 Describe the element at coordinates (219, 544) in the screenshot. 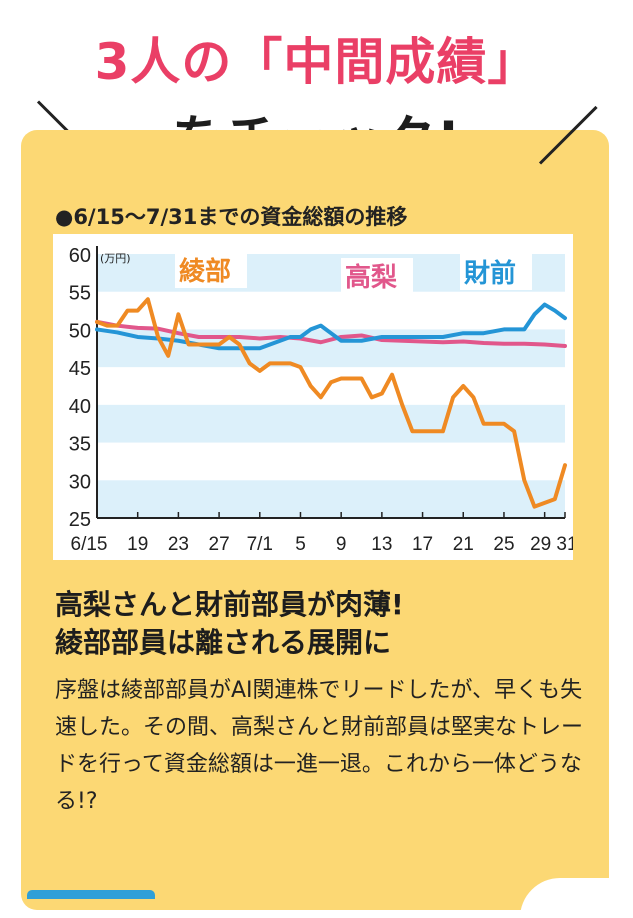

I see `x-tick-label: 27` at that location.